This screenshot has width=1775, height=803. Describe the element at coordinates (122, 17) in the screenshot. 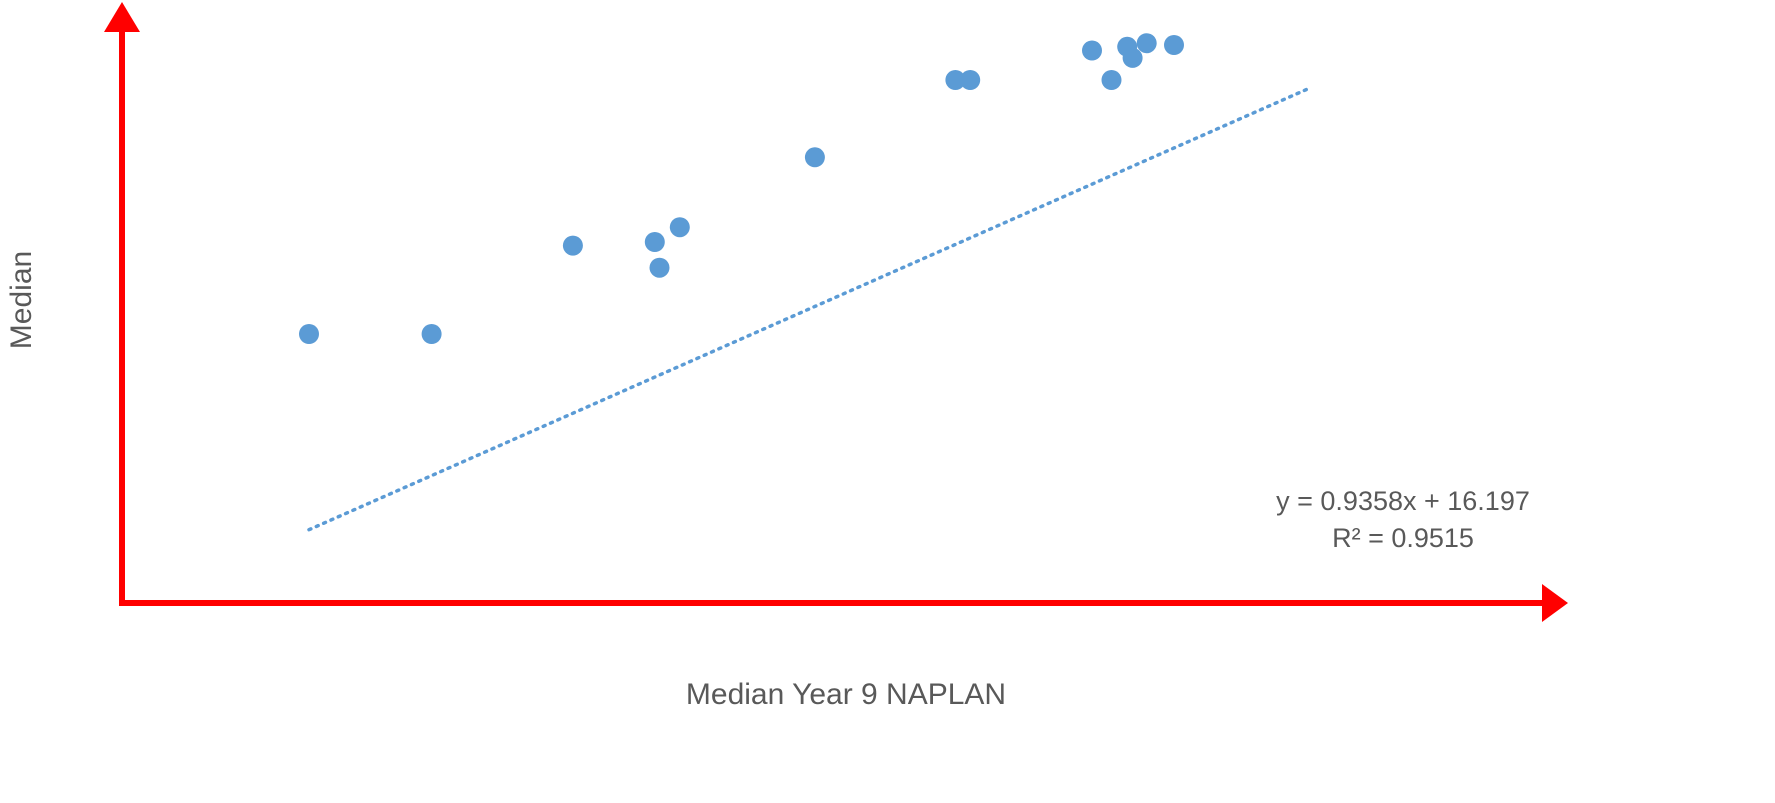

I see `y-axis-arrowhead` at that location.